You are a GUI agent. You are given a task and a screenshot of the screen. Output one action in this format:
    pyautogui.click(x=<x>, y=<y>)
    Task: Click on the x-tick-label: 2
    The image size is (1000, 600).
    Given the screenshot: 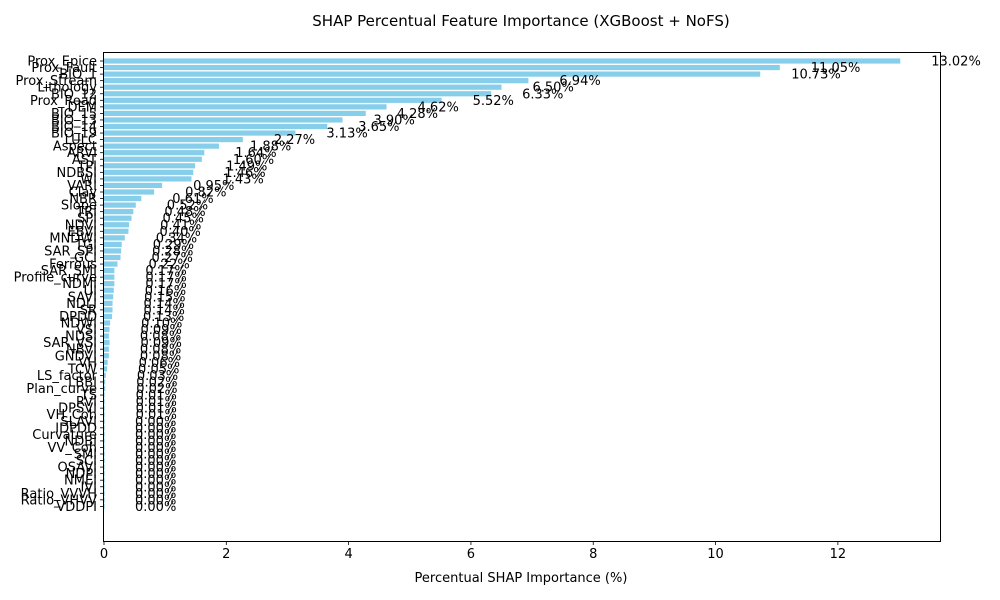 What is the action you would take?
    pyautogui.click(x=226, y=554)
    